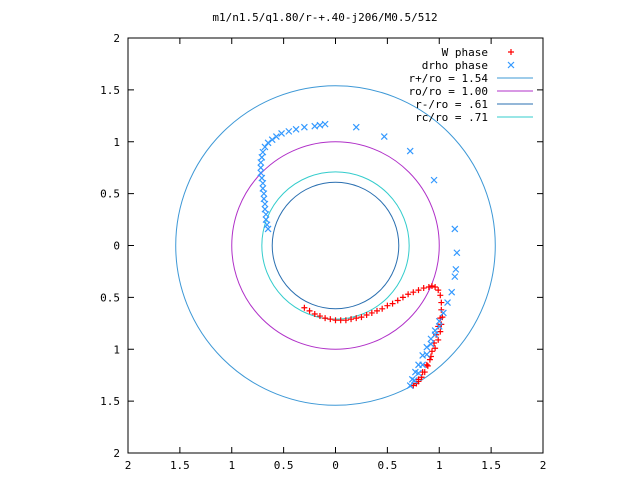 Image resolution: width=640 pixels, height=480 pixels. What do you see at coordinates (387, 465) in the screenshot?
I see `x-tick-label-5: 0.5` at bounding box center [387, 465].